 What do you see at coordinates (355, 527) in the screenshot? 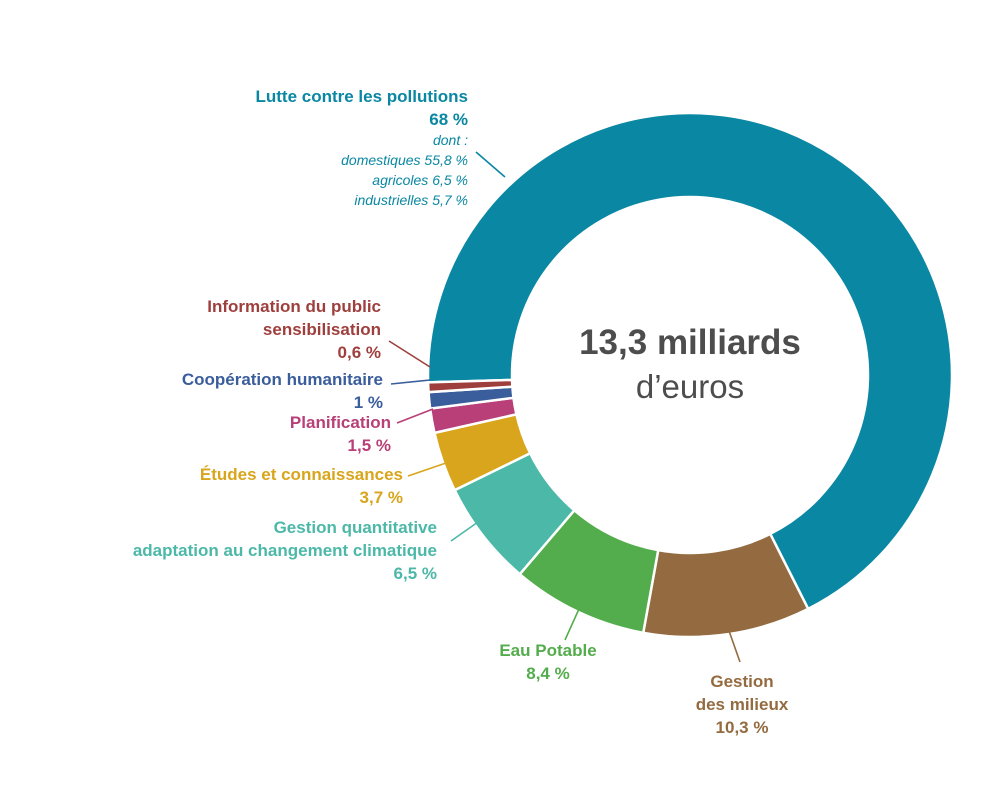
I see `slice-label-3: Gestion quantitative` at bounding box center [355, 527].